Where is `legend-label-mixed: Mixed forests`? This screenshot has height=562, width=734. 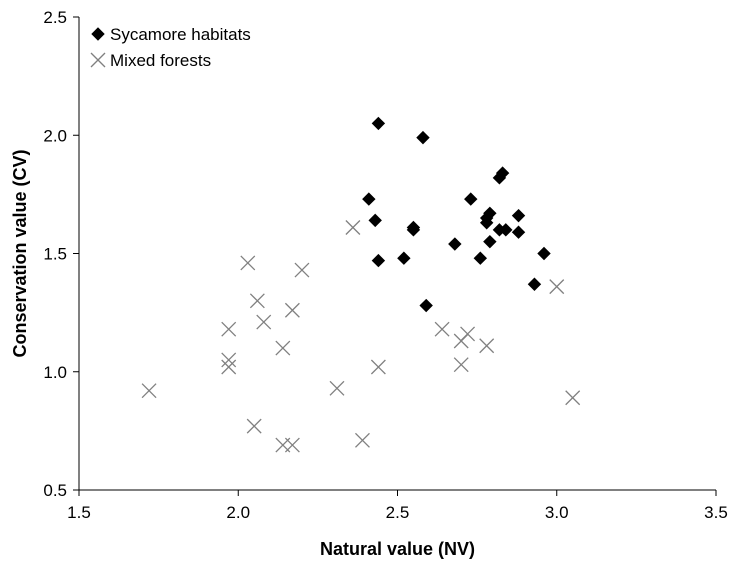
legend-label-mixed: Mixed forests is located at coordinates (160, 60).